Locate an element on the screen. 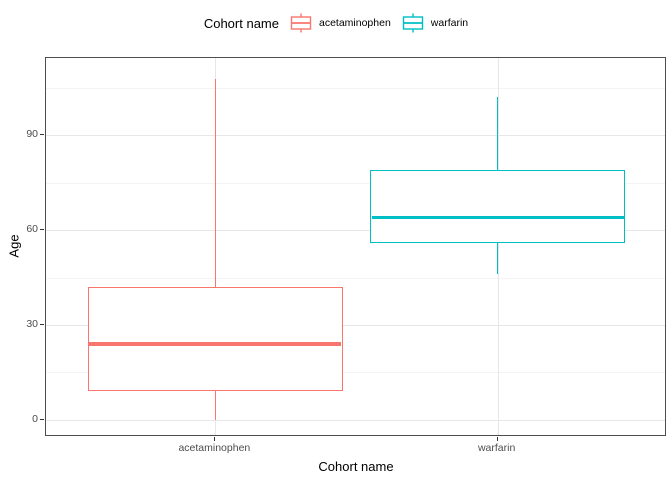 Image resolution: width=672 pixels, height=480 pixels. y-tick-label: 30 is located at coordinates (32, 323).